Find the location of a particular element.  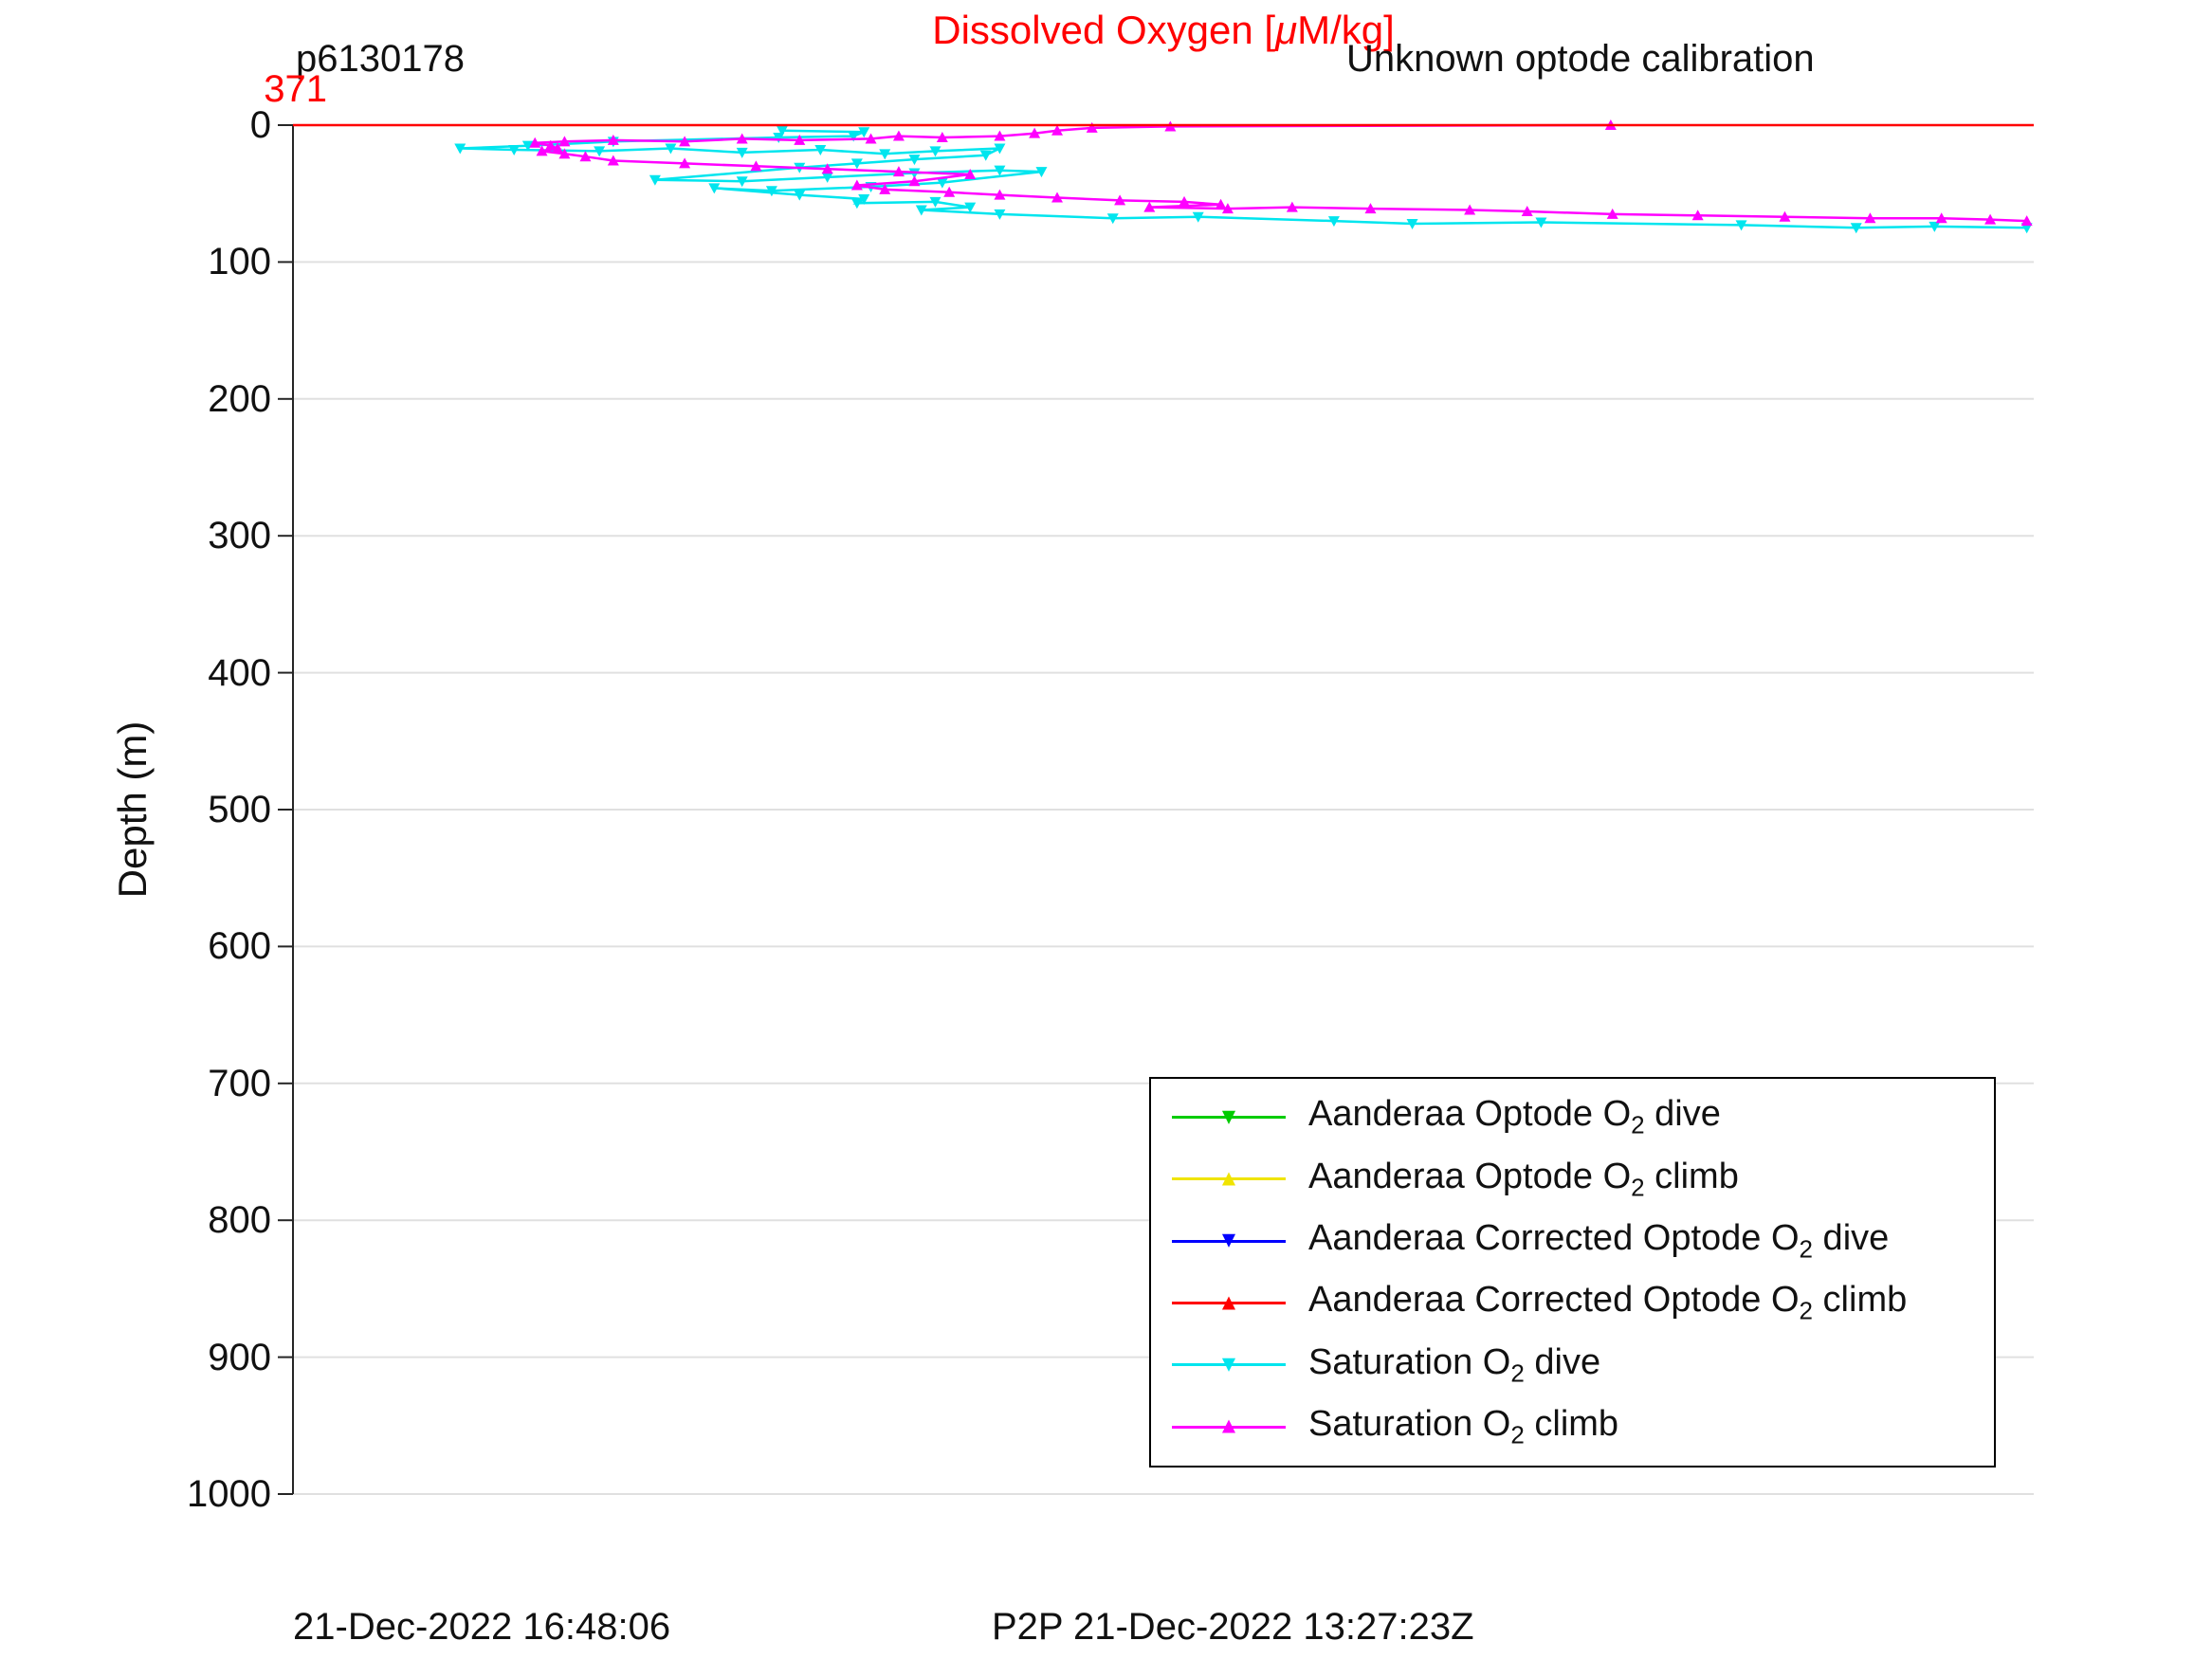

legend-label: Saturation O2 dive is located at coordinates (1454, 1364).